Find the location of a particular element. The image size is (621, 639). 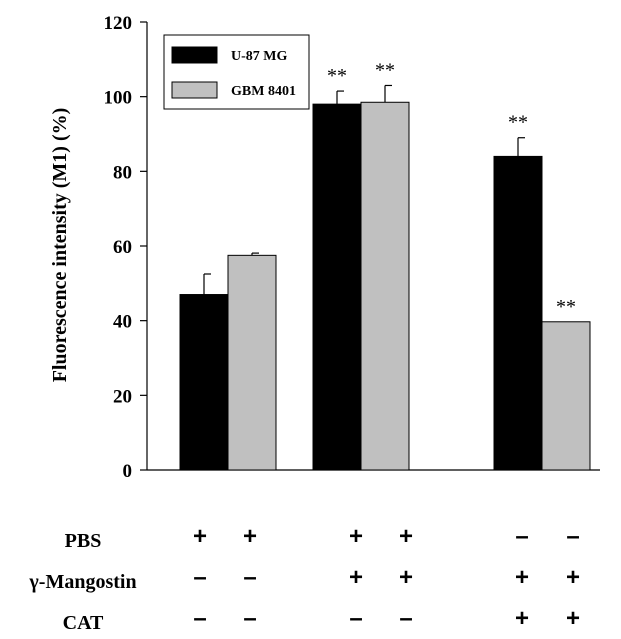

condition-label: CAT is located at coordinates (83, 623).